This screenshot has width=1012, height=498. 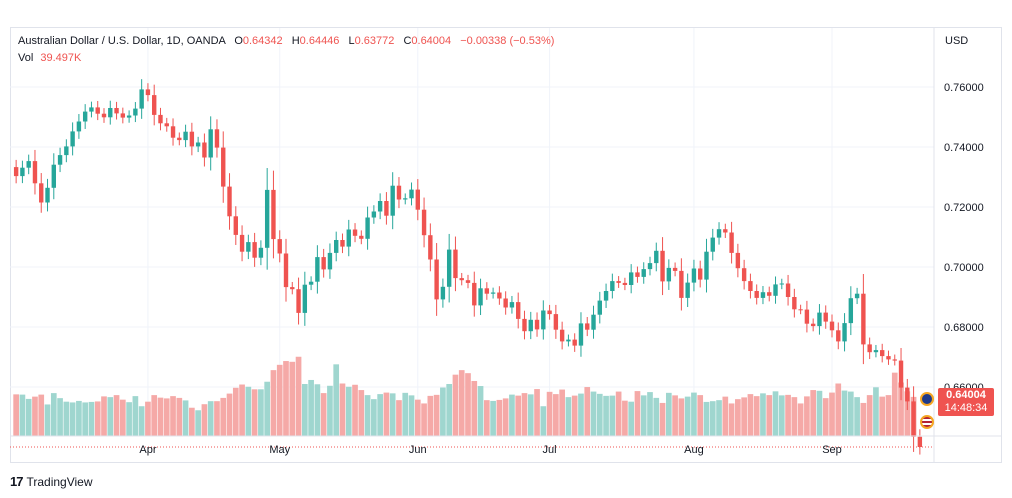 What do you see at coordinates (957, 41) in the screenshot?
I see `currency-label: USD` at bounding box center [957, 41].